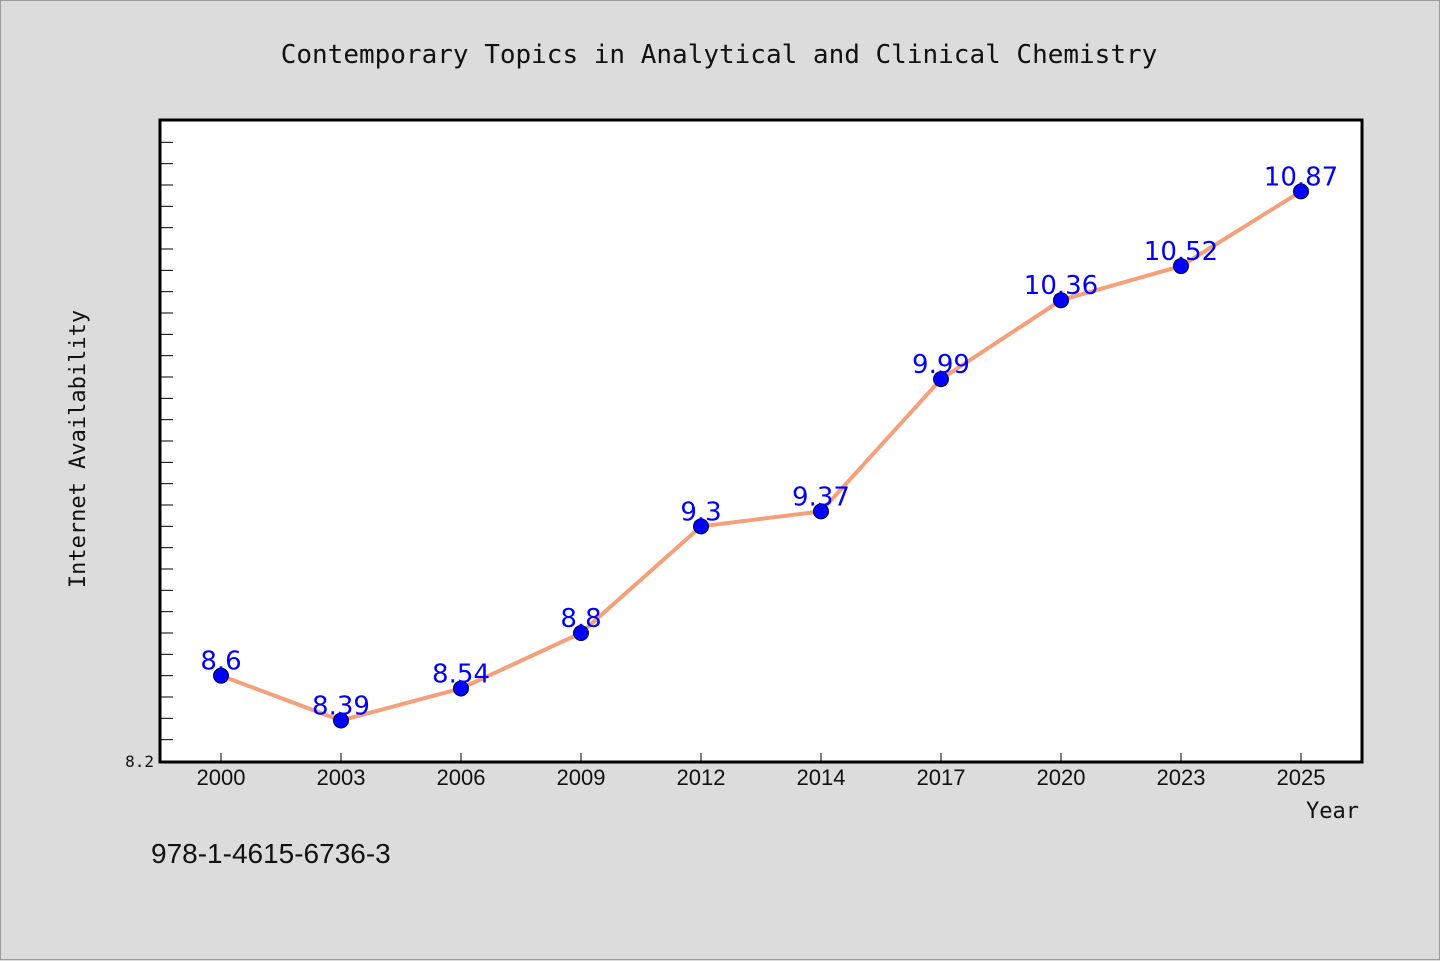  Describe the element at coordinates (581, 777) in the screenshot. I see `x-tick-label: 2009` at that location.